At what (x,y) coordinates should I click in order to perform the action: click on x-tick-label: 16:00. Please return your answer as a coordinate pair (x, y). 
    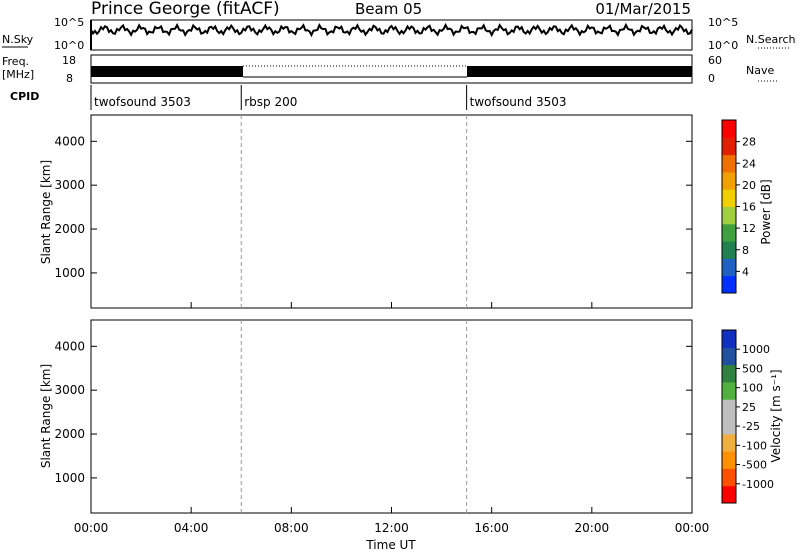
    Looking at the image, I should click on (491, 528).